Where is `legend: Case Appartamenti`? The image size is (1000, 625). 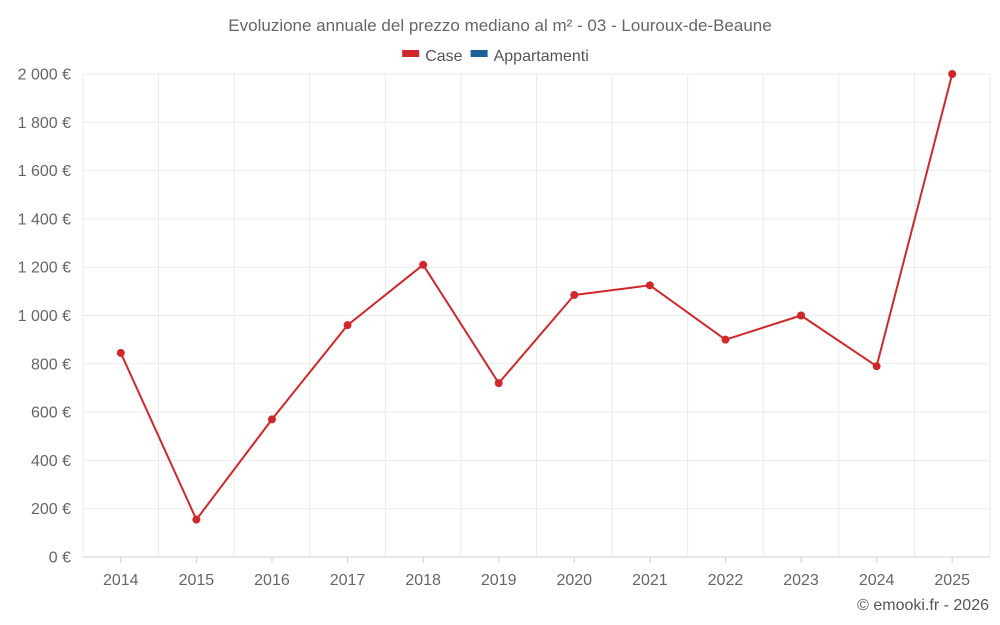 legend: Case Appartamenti is located at coordinates (495, 56).